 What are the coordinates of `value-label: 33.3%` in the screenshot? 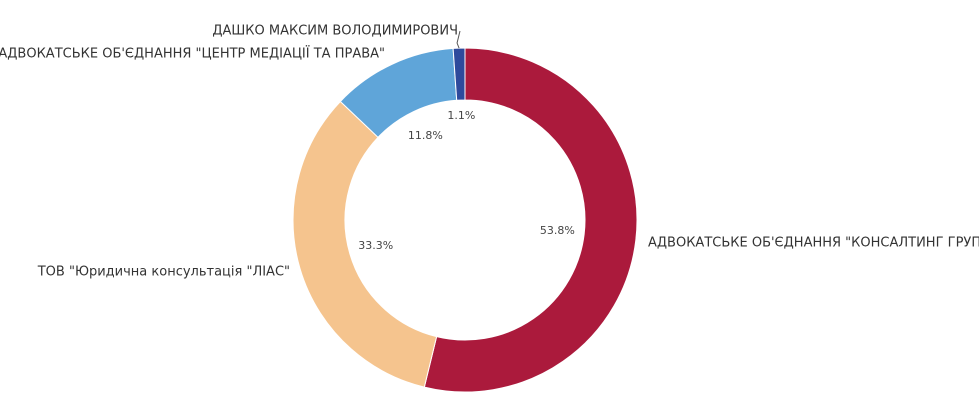 It's located at (375, 245).